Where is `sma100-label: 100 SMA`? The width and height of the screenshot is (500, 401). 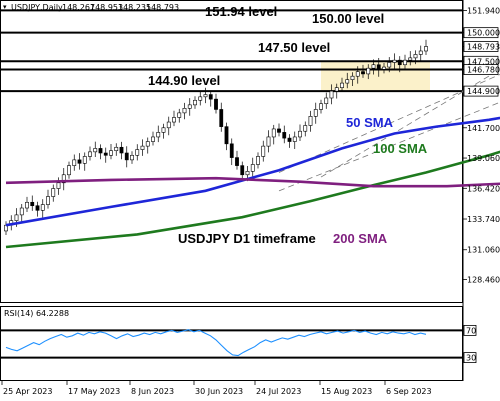 sma100-label: 100 SMA is located at coordinates (400, 148).